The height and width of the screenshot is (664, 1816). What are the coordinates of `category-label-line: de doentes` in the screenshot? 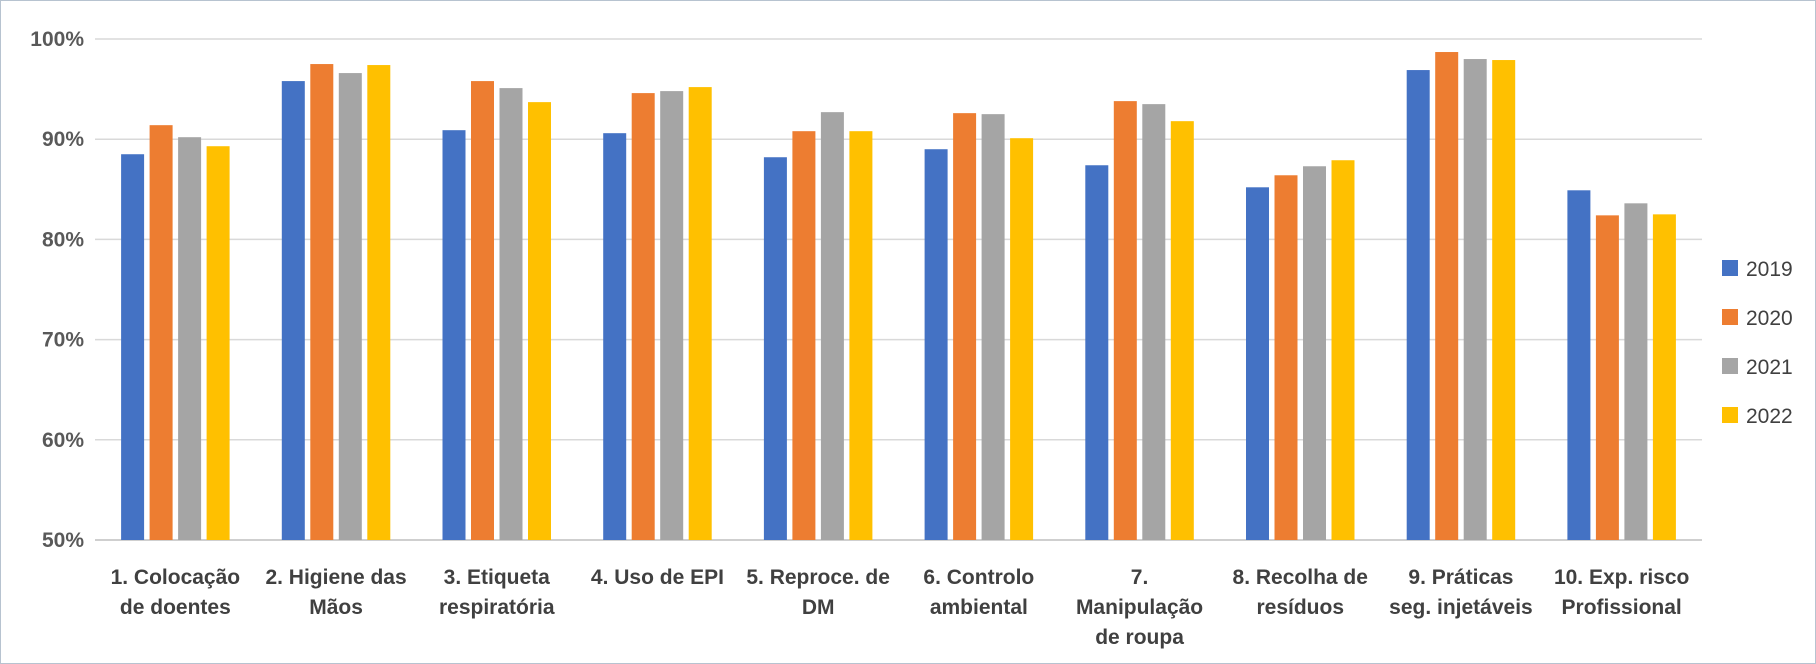 It's located at (175, 607).